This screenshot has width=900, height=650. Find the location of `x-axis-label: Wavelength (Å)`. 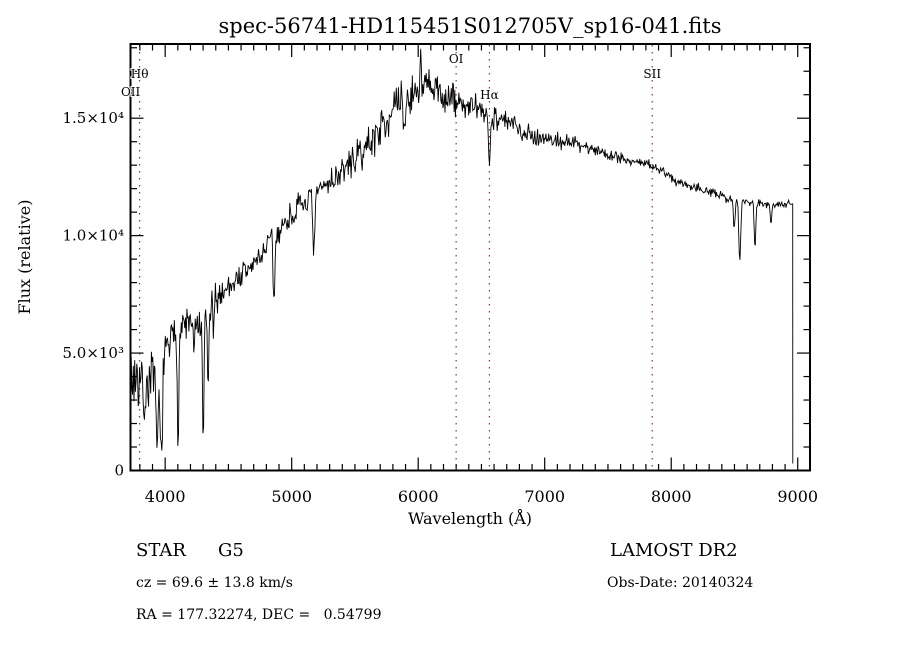

x-axis-label: Wavelength (Å) is located at coordinates (470, 518).